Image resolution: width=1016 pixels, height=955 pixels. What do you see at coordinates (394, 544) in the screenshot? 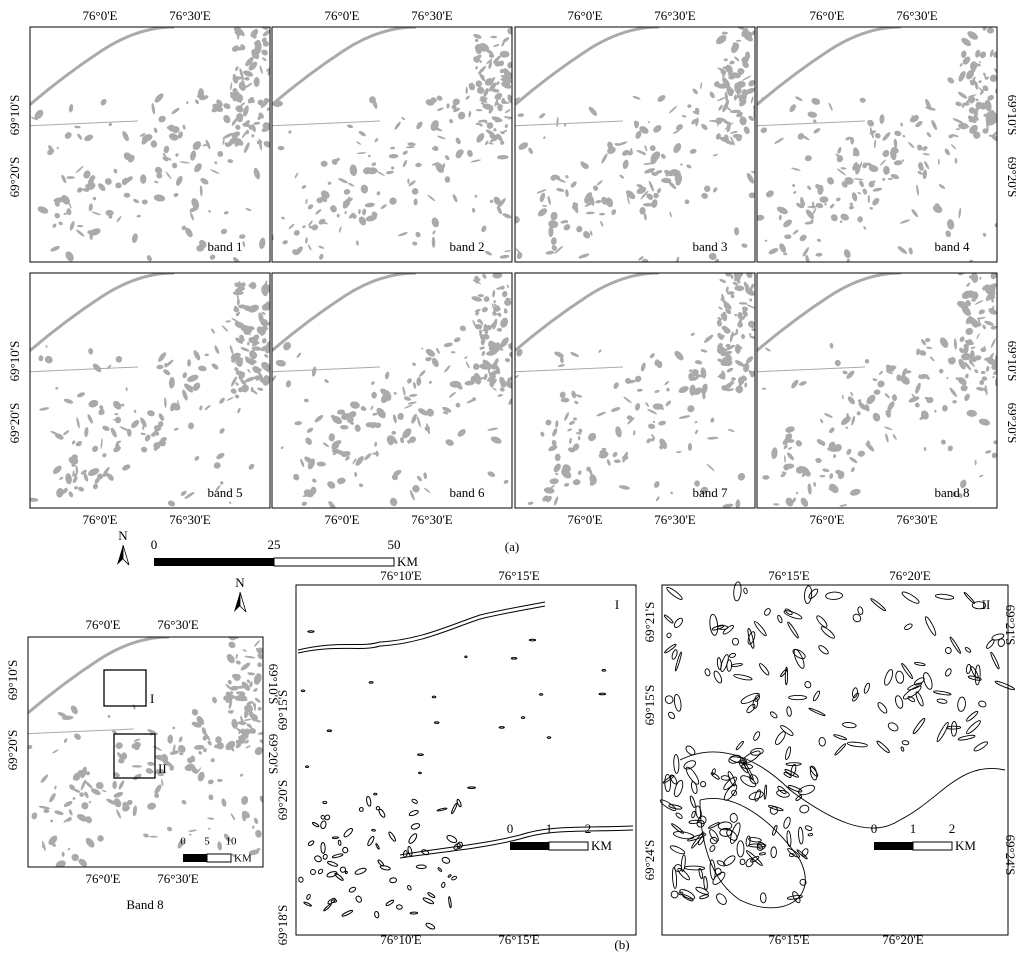
I see `scale-label: 50` at bounding box center [394, 544].